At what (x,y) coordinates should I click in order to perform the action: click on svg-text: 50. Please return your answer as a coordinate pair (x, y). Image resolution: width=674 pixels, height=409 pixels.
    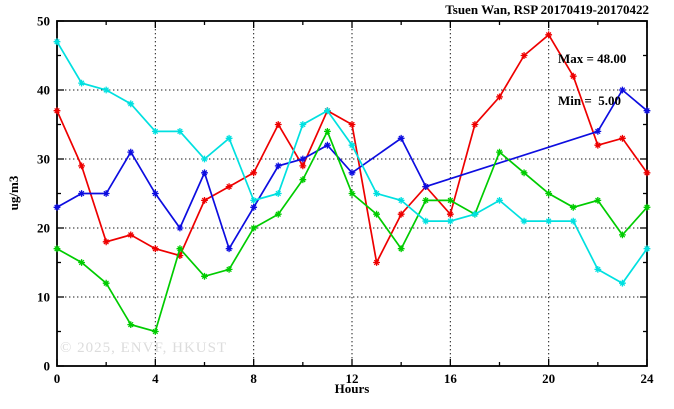
    Looking at the image, I should click on (43, 21).